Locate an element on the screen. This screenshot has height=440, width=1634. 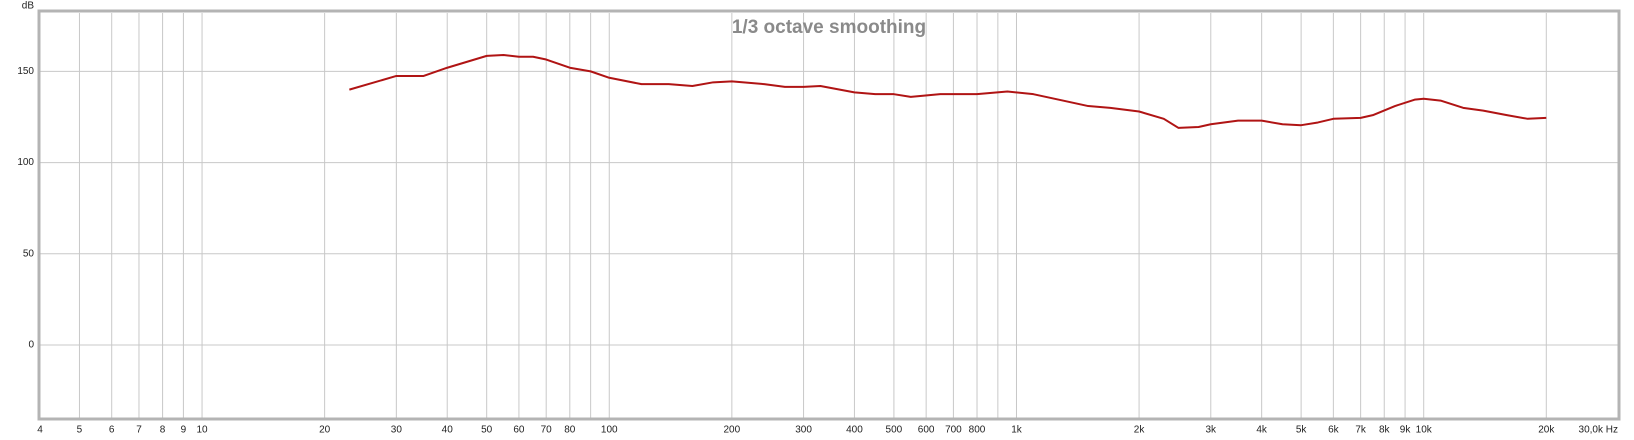
x-tick-label: 20k is located at coordinates (1546, 430).